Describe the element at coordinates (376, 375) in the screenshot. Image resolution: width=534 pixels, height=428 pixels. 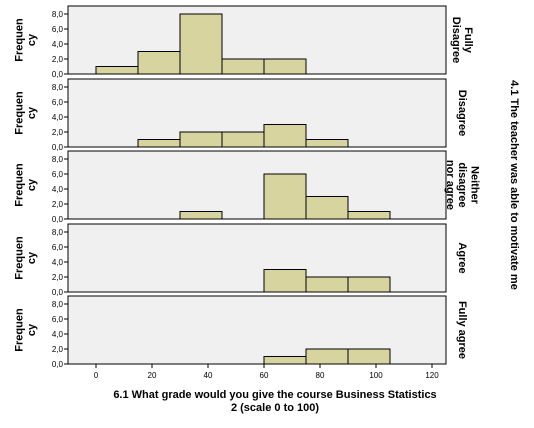
I see `x-tick-label: 100` at that location.